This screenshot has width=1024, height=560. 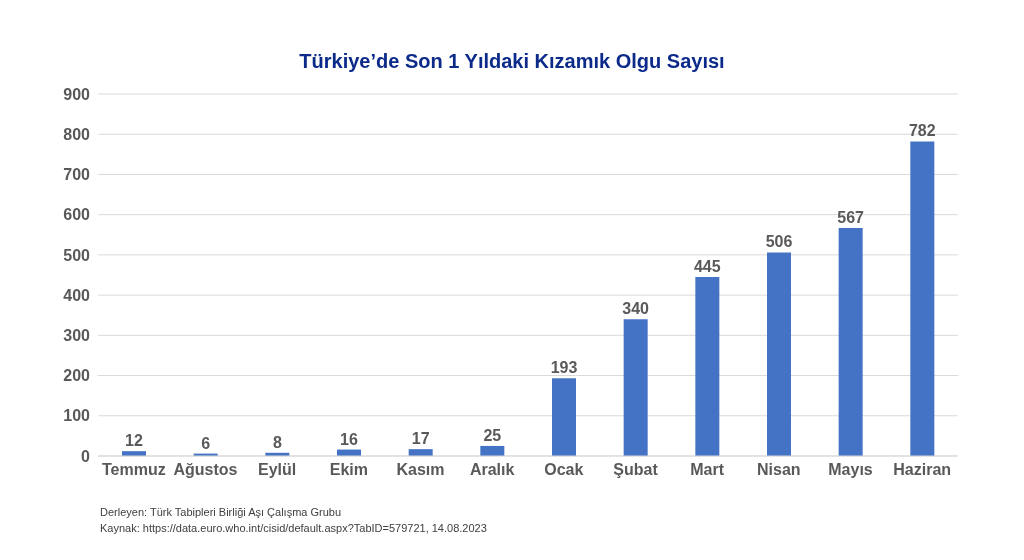 I want to click on y-tick-label: 200, so click(x=77, y=376).